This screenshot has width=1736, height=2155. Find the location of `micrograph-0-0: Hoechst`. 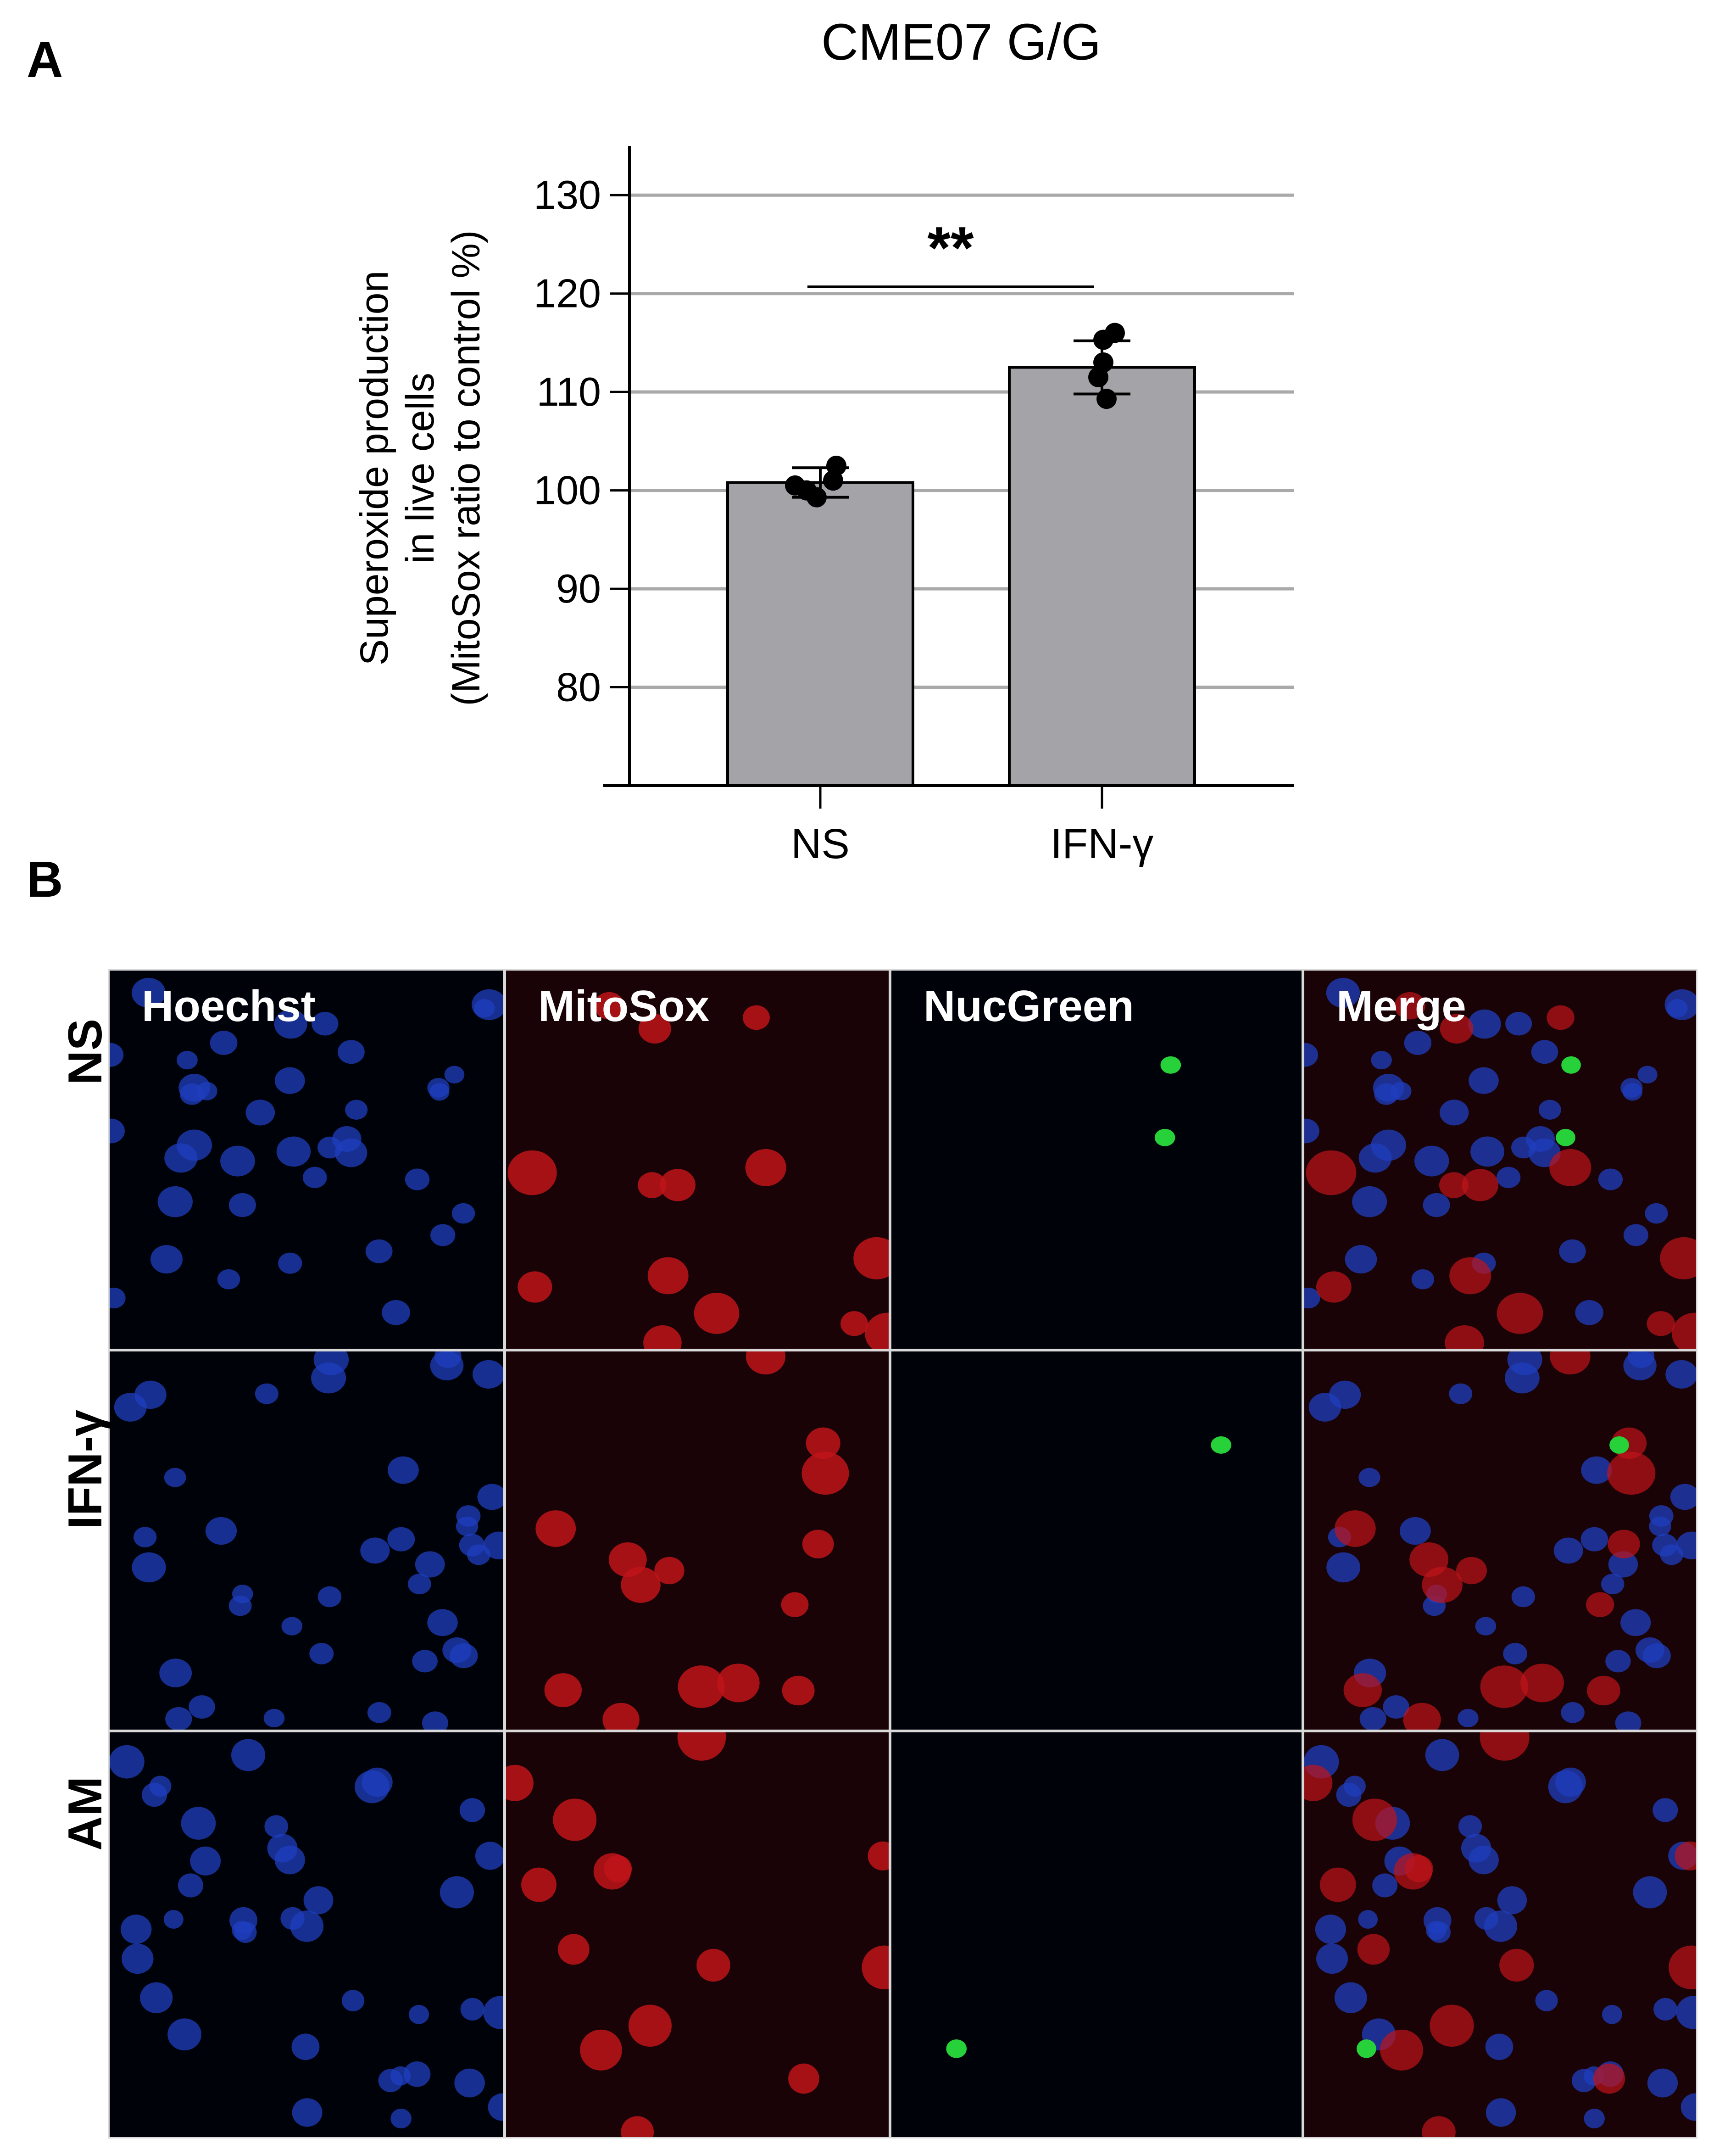

micrograph-0-0: Hoechst is located at coordinates (306, 1159).